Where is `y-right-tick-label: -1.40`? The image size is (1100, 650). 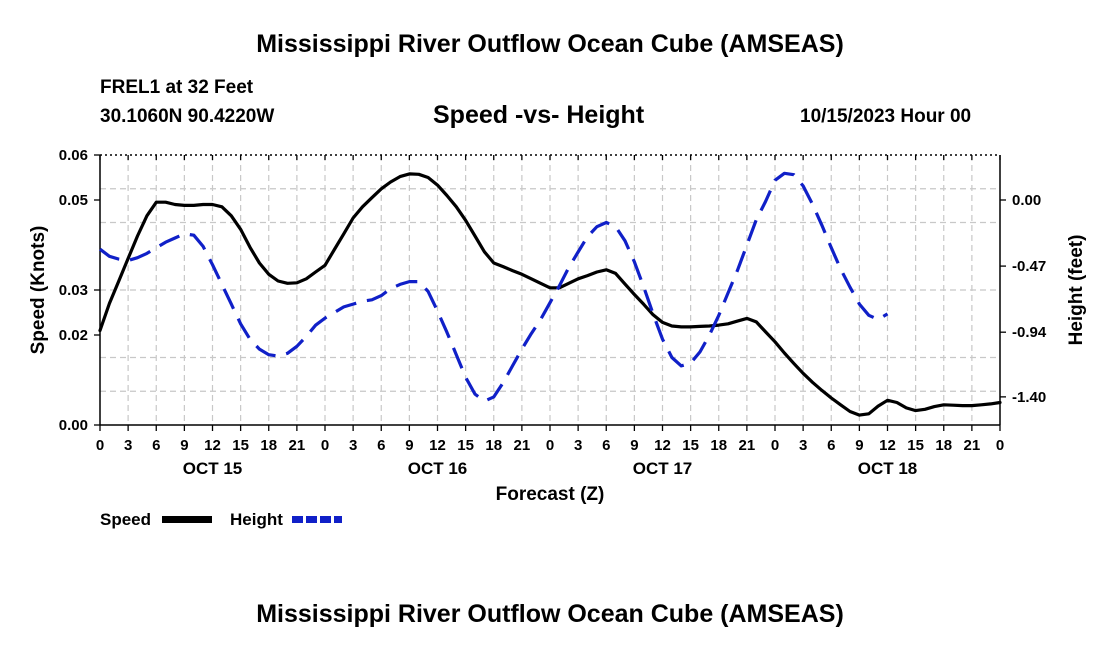 y-right-tick-label: -1.40 is located at coordinates (1029, 397).